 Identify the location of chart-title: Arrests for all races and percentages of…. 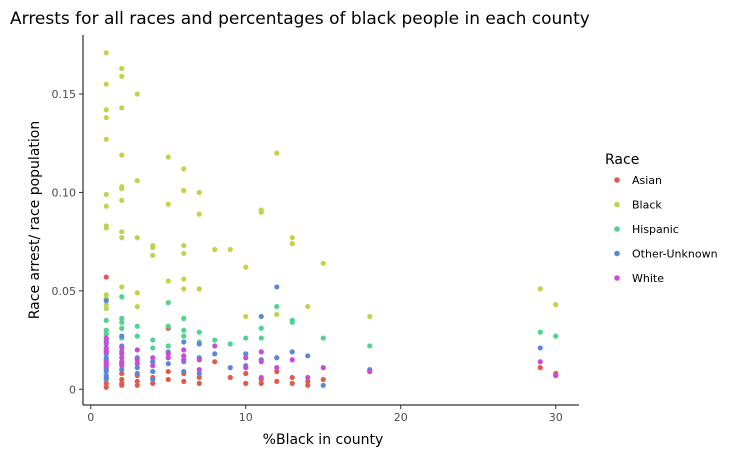
(300, 19).